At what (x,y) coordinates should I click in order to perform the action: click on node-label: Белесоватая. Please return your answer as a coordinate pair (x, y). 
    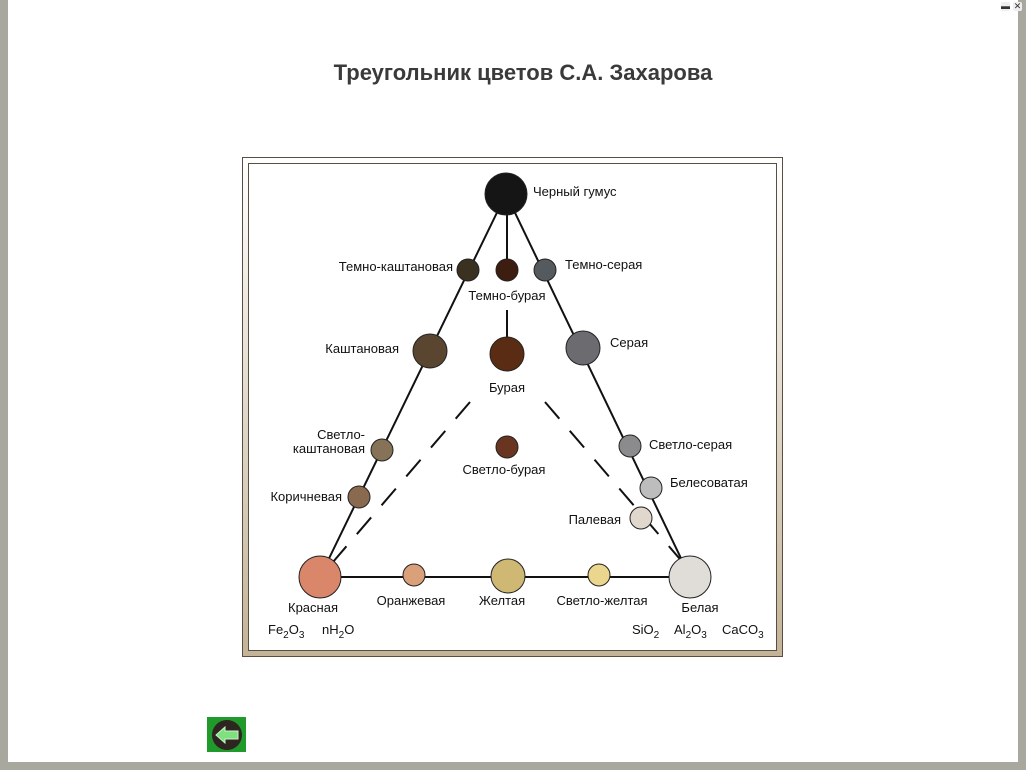
    Looking at the image, I should click on (709, 482).